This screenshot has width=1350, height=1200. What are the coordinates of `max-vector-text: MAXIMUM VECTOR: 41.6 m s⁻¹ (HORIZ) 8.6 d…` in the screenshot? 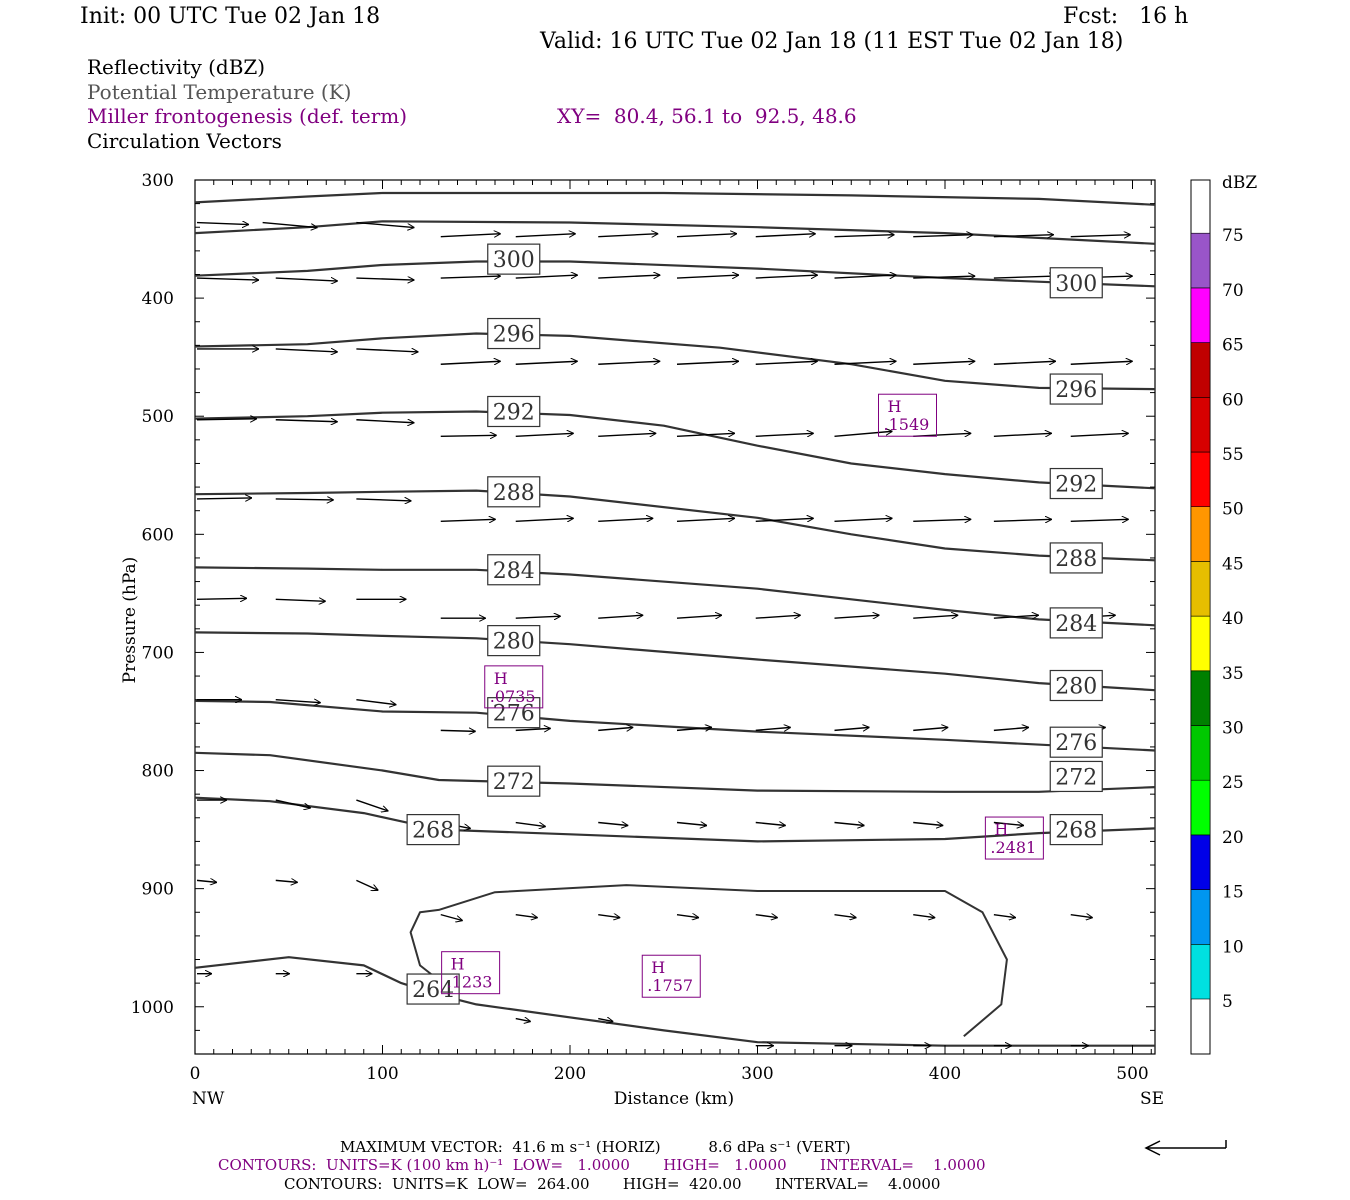 It's located at (595, 1147).